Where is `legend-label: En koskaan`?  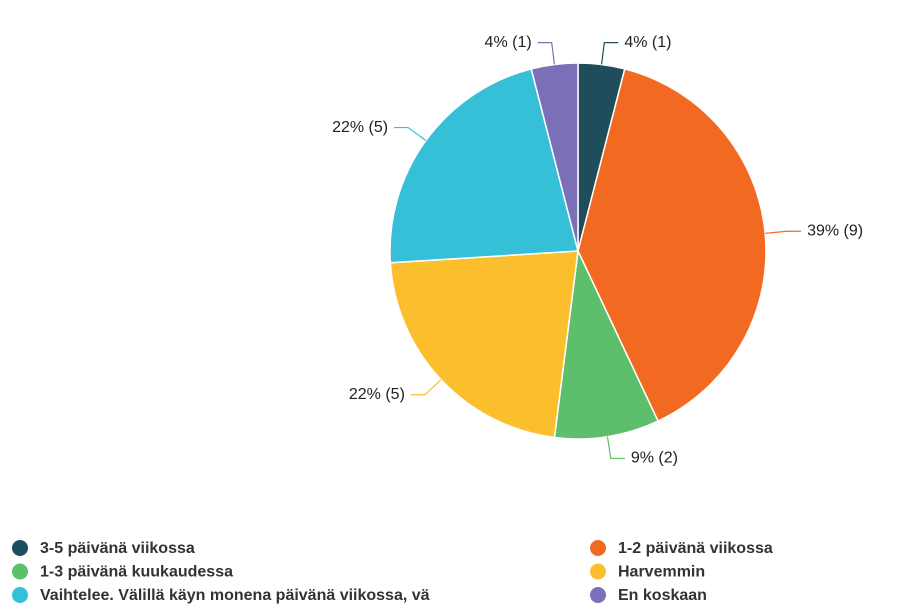
legend-label: En koskaan is located at coordinates (662, 595).